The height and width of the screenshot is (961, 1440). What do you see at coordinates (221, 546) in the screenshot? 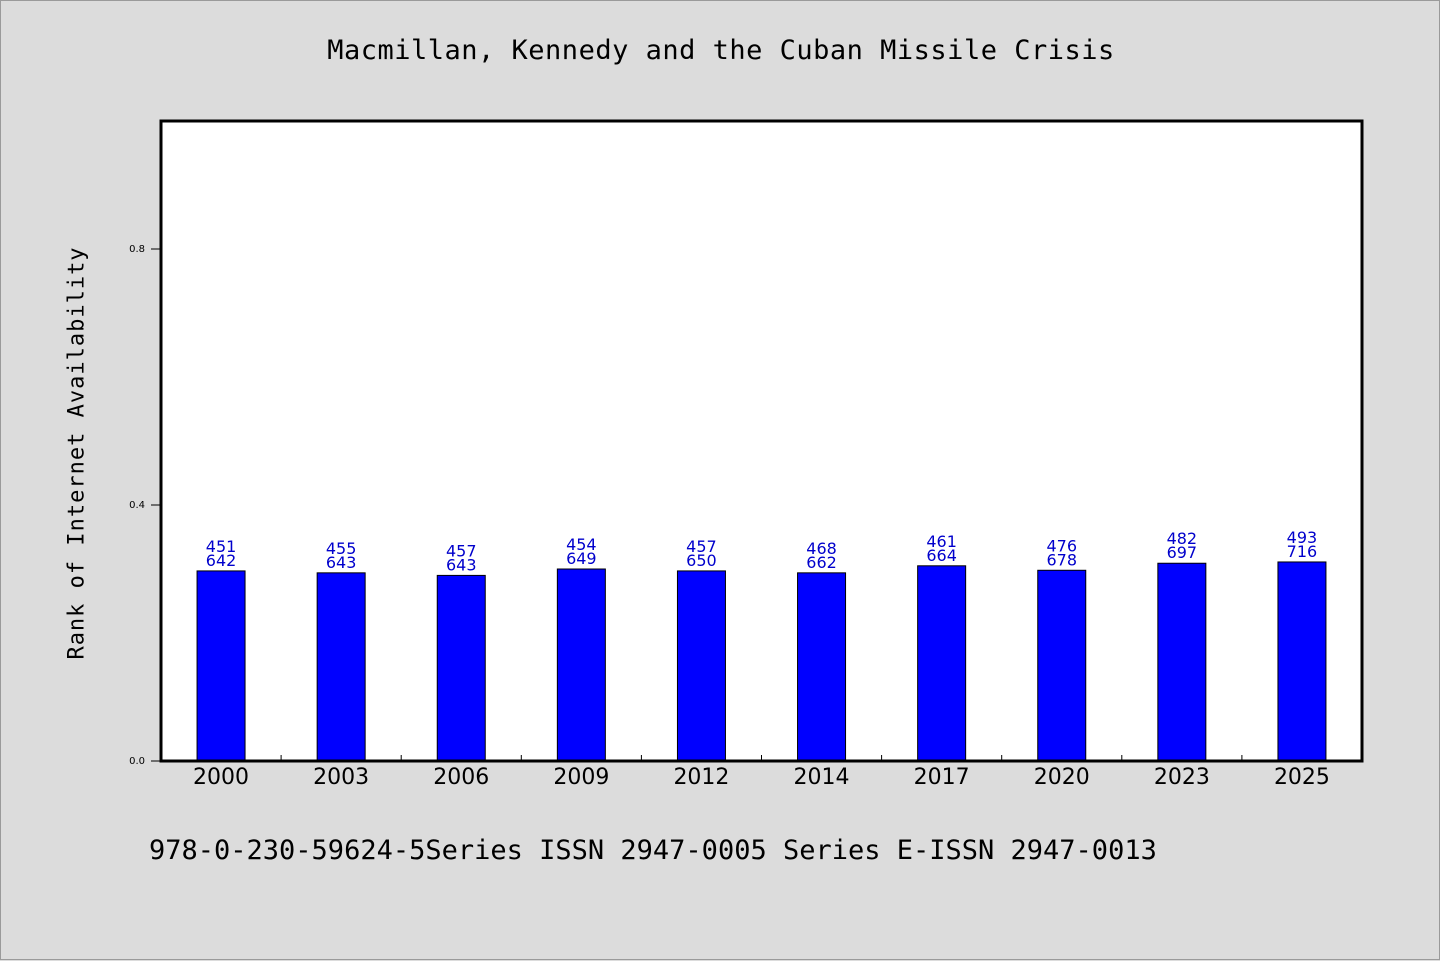
I see `bar-value-label: 451` at bounding box center [221, 546].